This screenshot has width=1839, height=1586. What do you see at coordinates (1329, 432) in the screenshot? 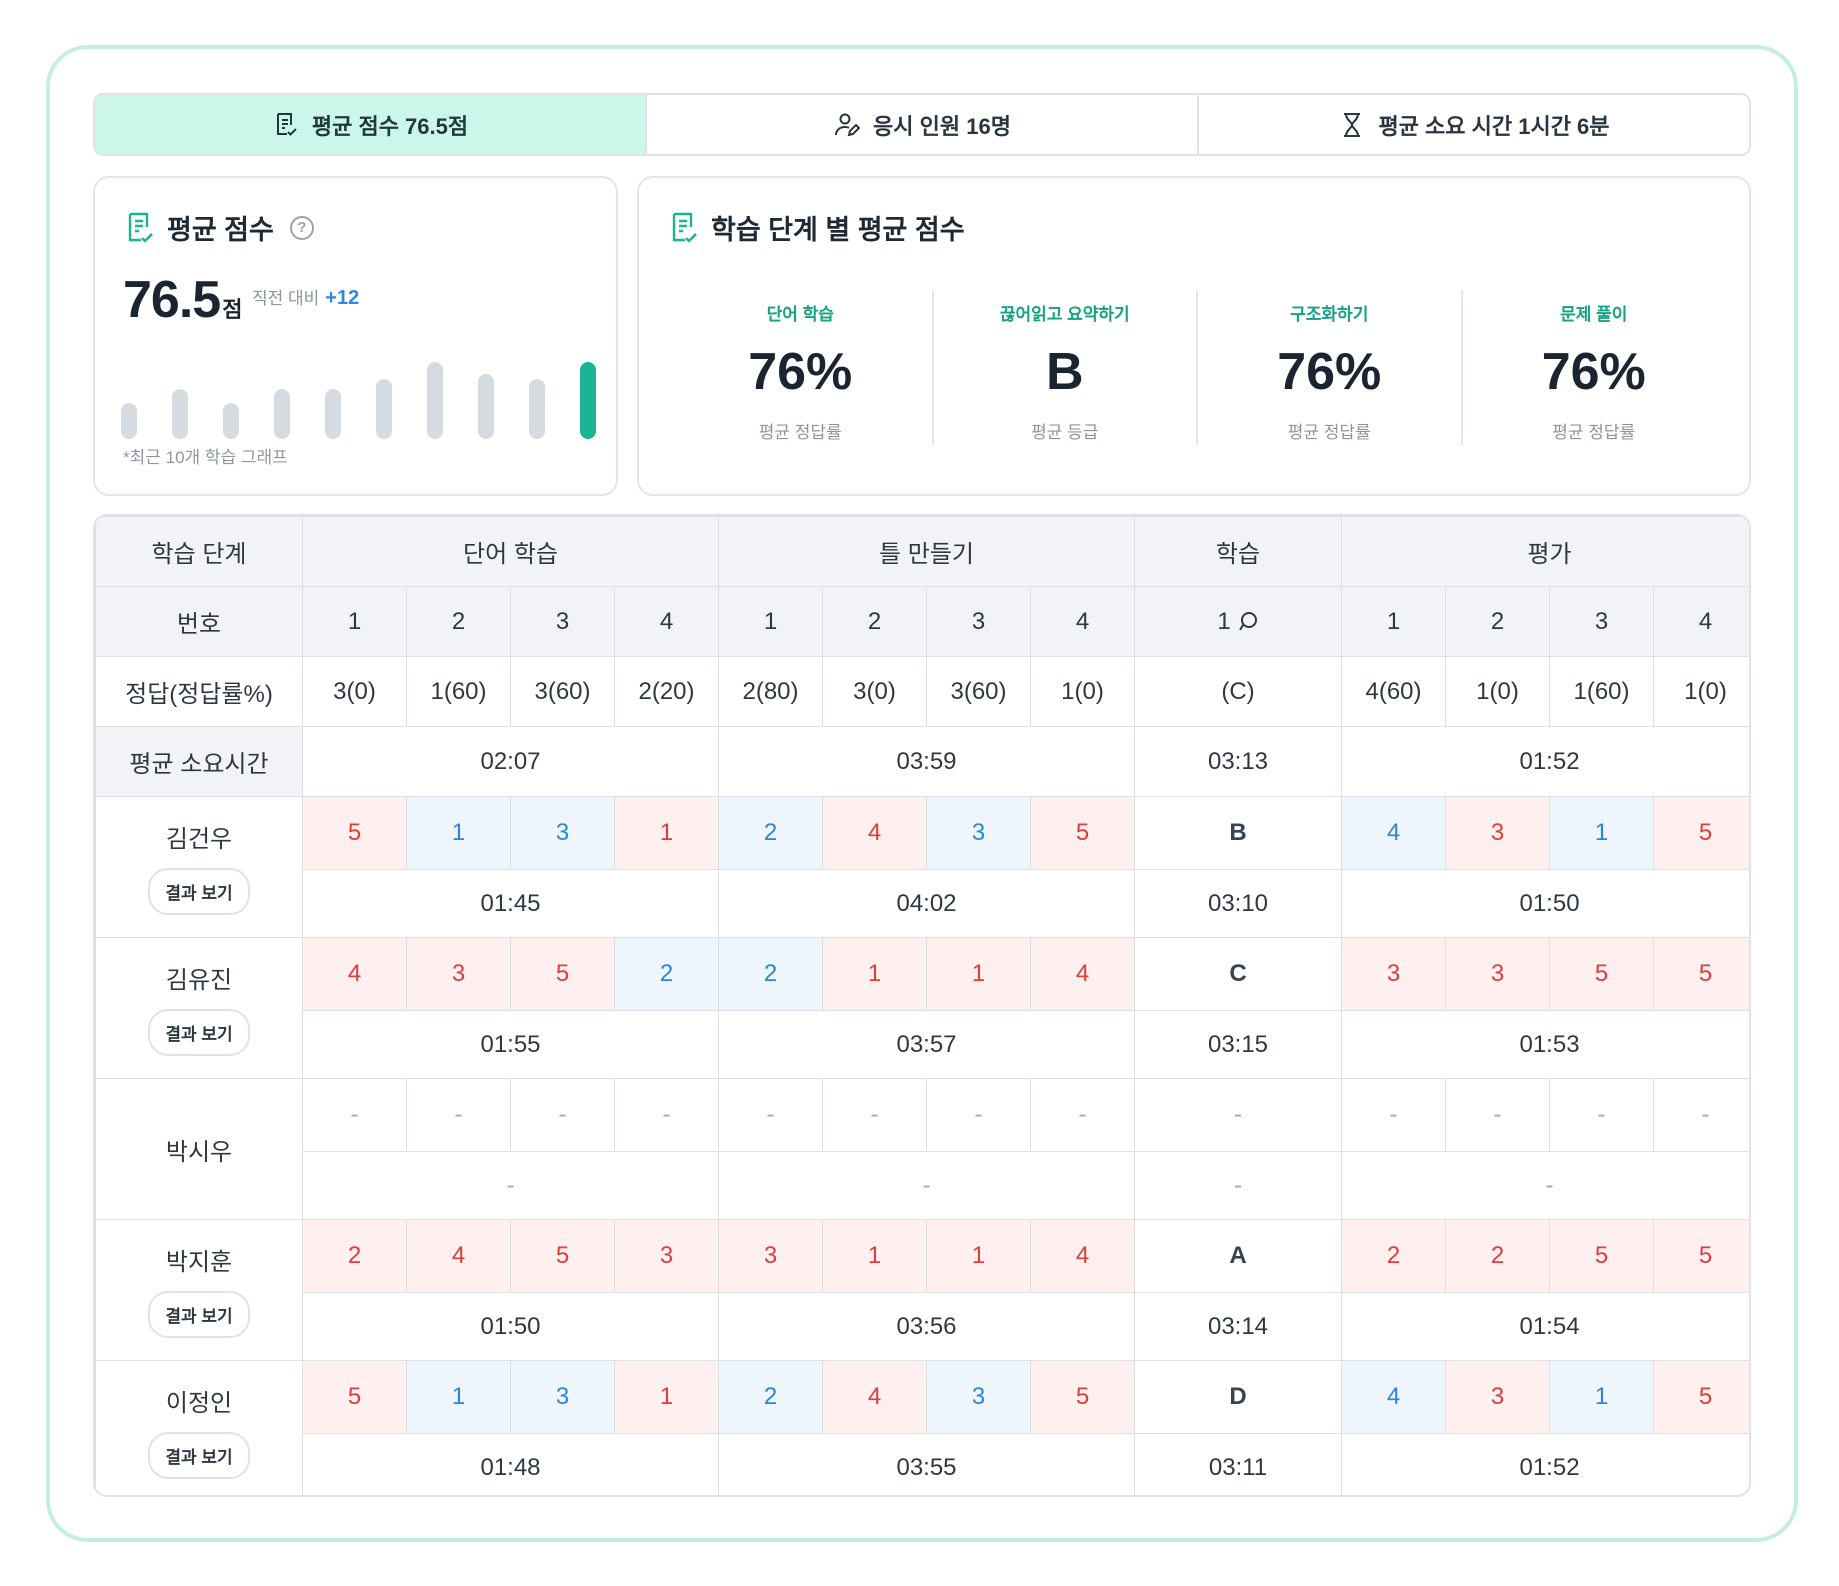
I see `stage-sub: 평균 정답률` at bounding box center [1329, 432].